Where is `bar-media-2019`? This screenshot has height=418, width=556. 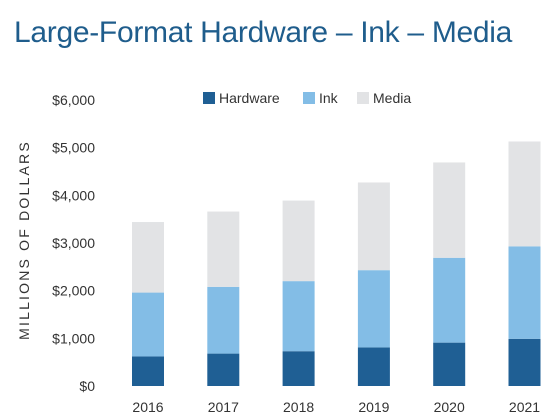 bar-media-2019 is located at coordinates (373, 226).